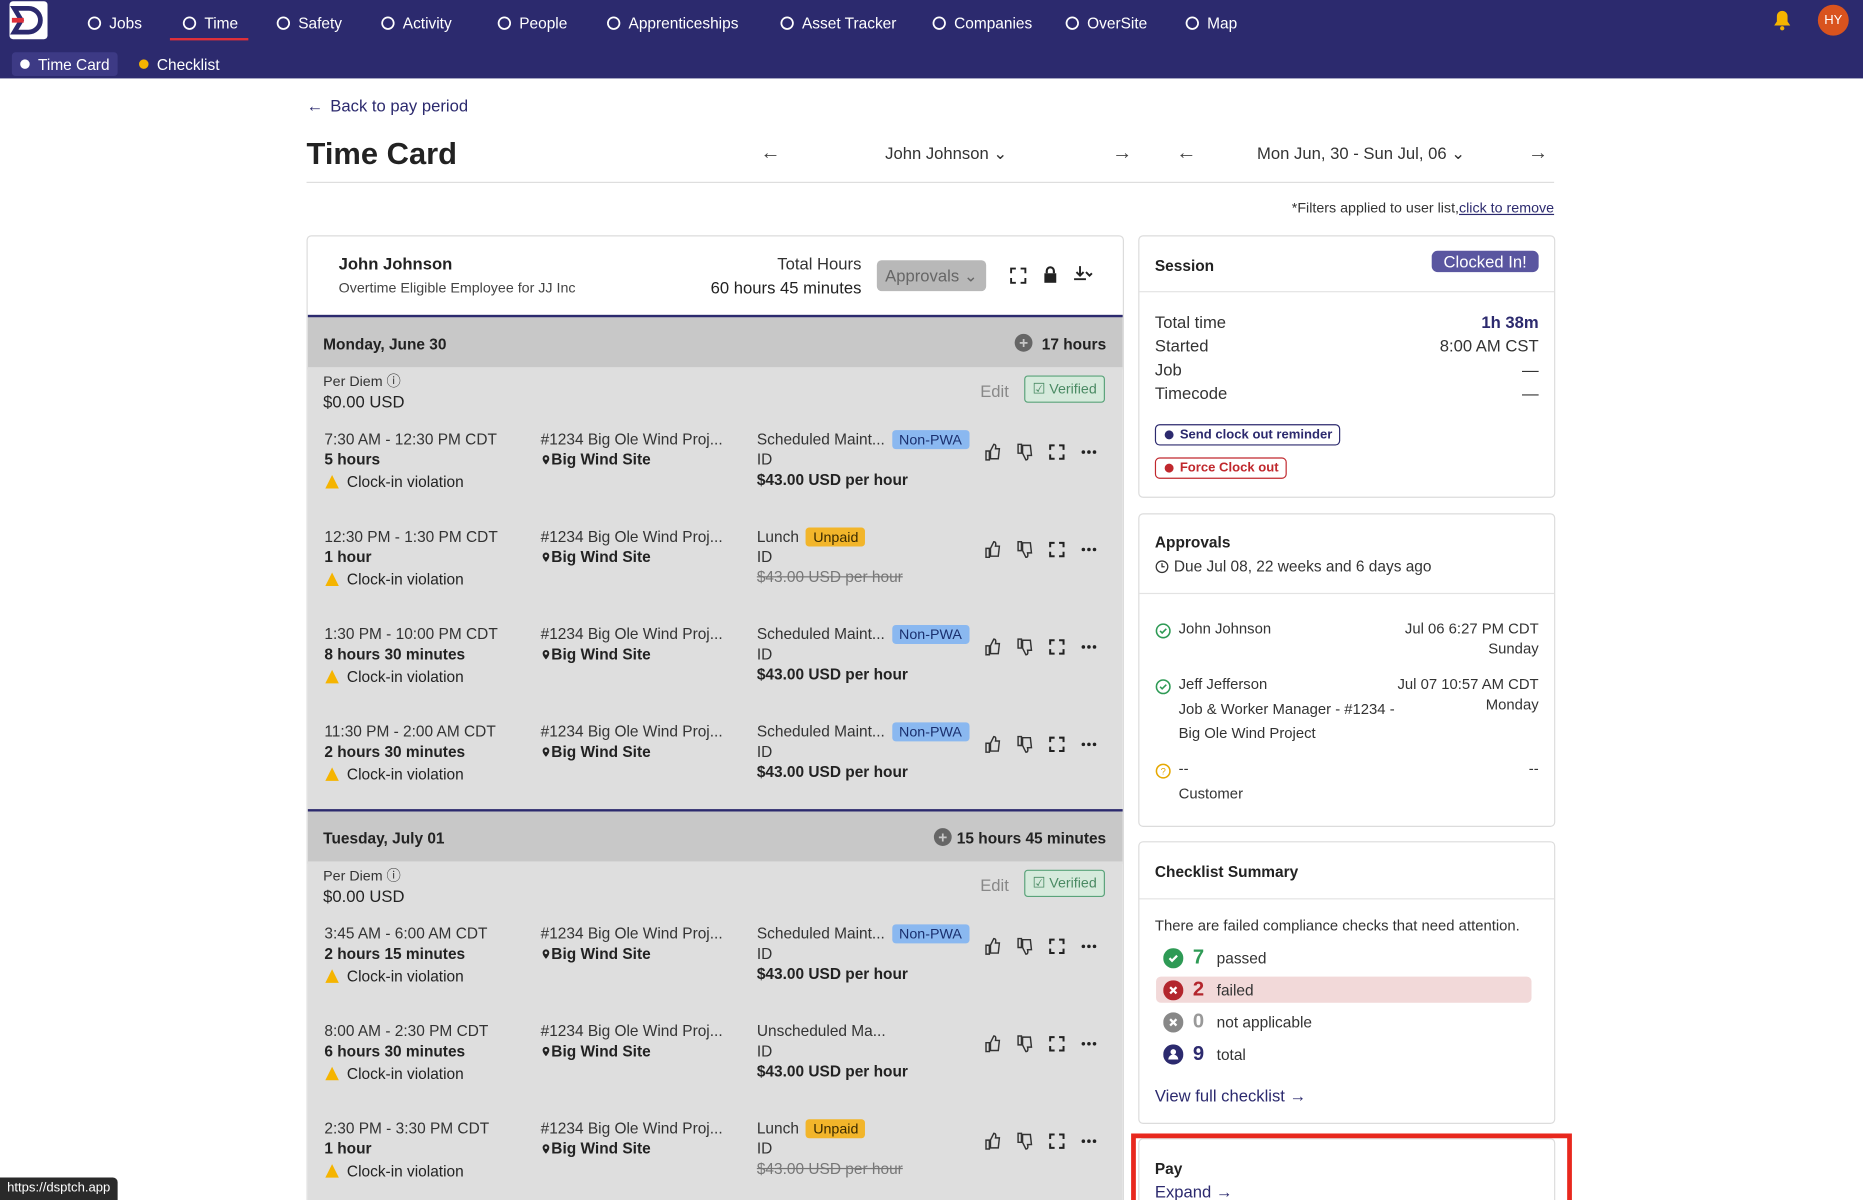 The height and width of the screenshot is (1200, 1863). I want to click on entry-duration: 2 hours 30 minutes, so click(395, 751).